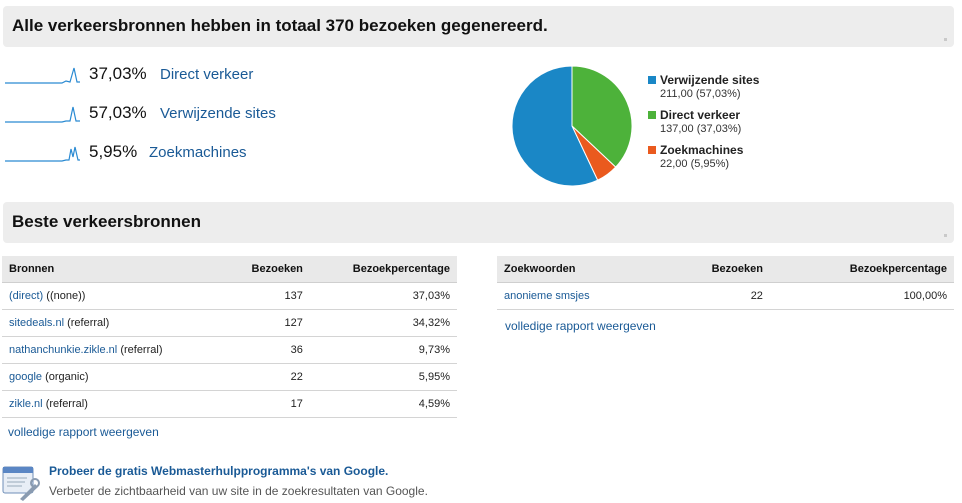 Image resolution: width=962 pixels, height=503 pixels. I want to click on source-medium: ((none)), so click(66, 296).